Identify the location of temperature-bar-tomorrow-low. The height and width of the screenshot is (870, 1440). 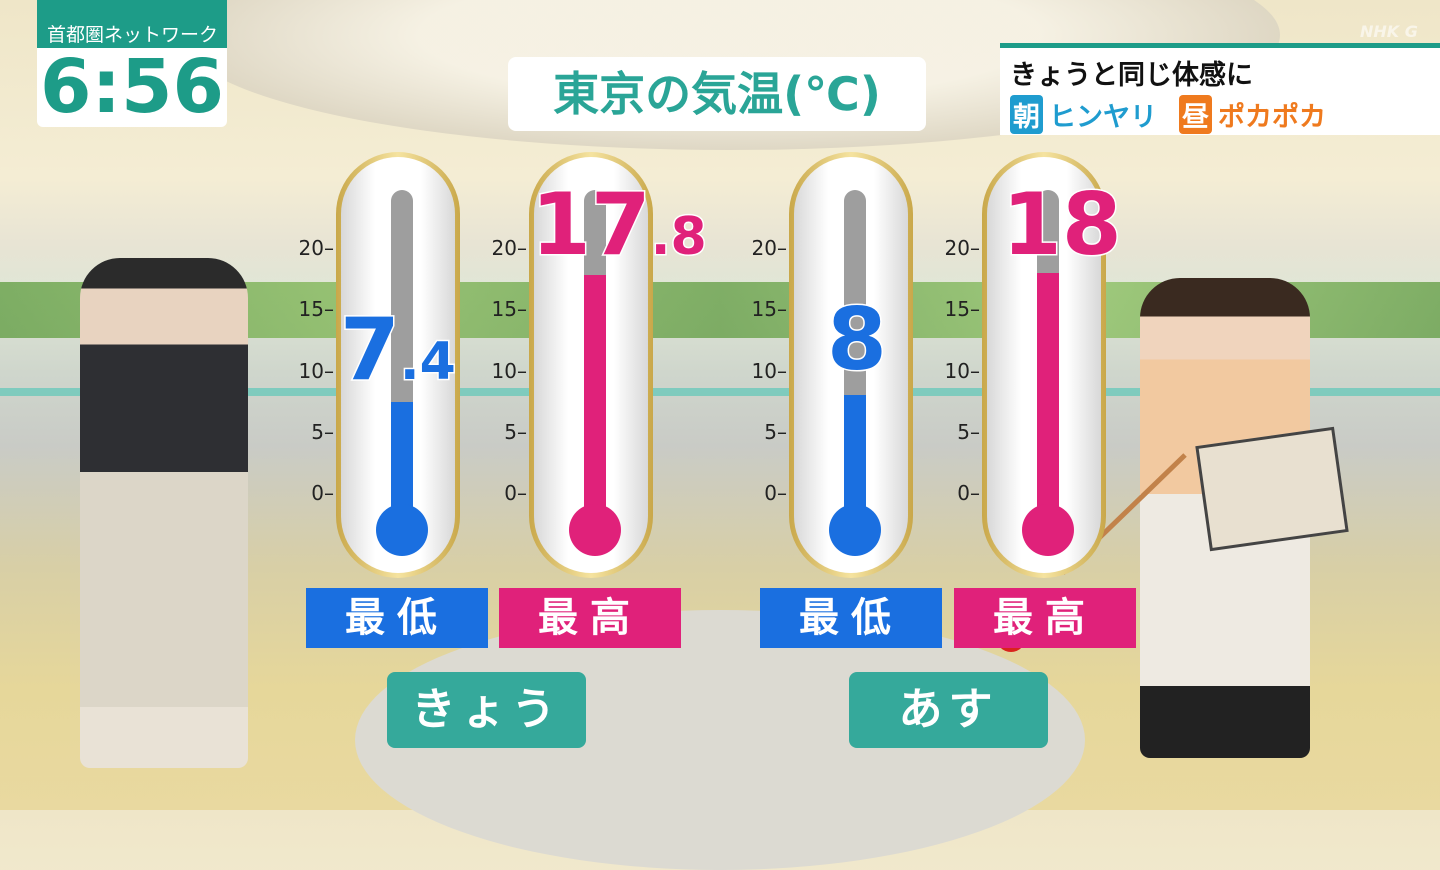
(855, 456).